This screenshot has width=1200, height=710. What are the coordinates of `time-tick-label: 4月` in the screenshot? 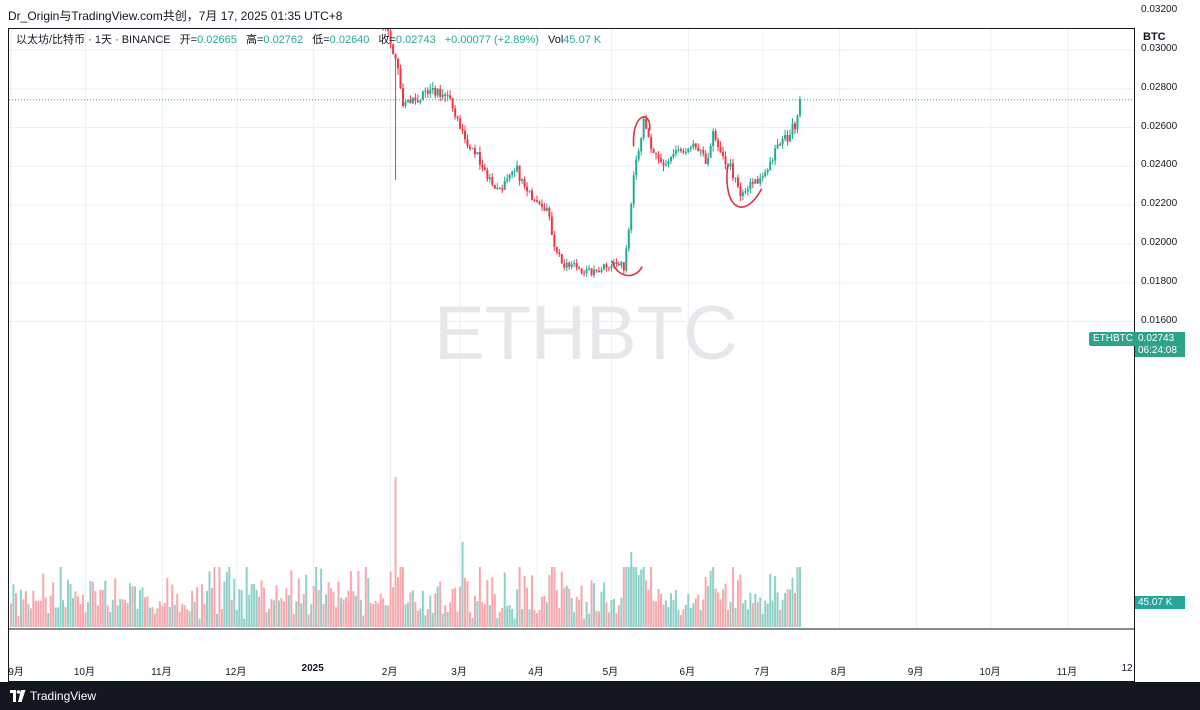 It's located at (536, 672).